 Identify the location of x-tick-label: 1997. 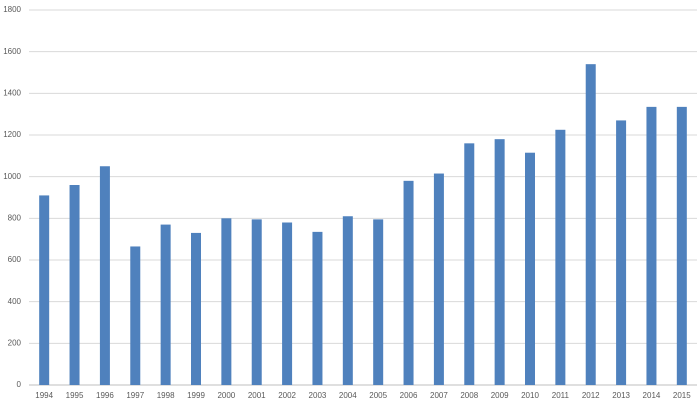
(135, 395).